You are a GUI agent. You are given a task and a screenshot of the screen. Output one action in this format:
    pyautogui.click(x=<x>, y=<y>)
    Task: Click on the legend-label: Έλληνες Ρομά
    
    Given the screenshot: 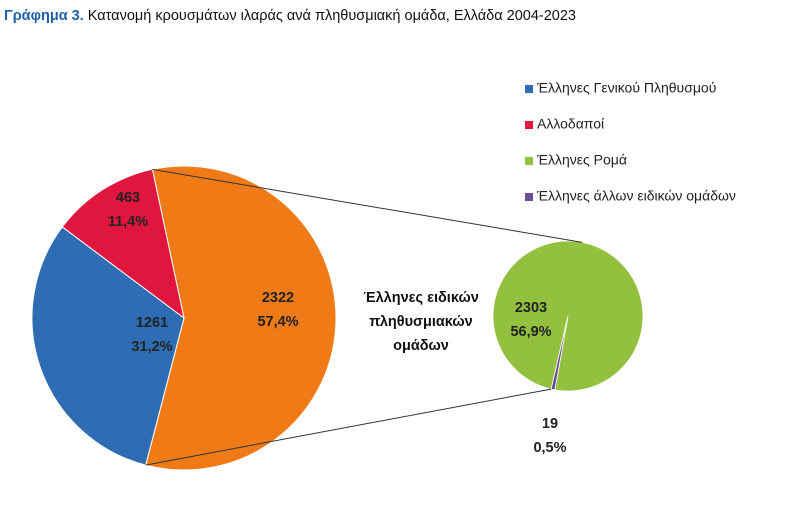 What is the action you would take?
    pyautogui.click(x=581, y=160)
    